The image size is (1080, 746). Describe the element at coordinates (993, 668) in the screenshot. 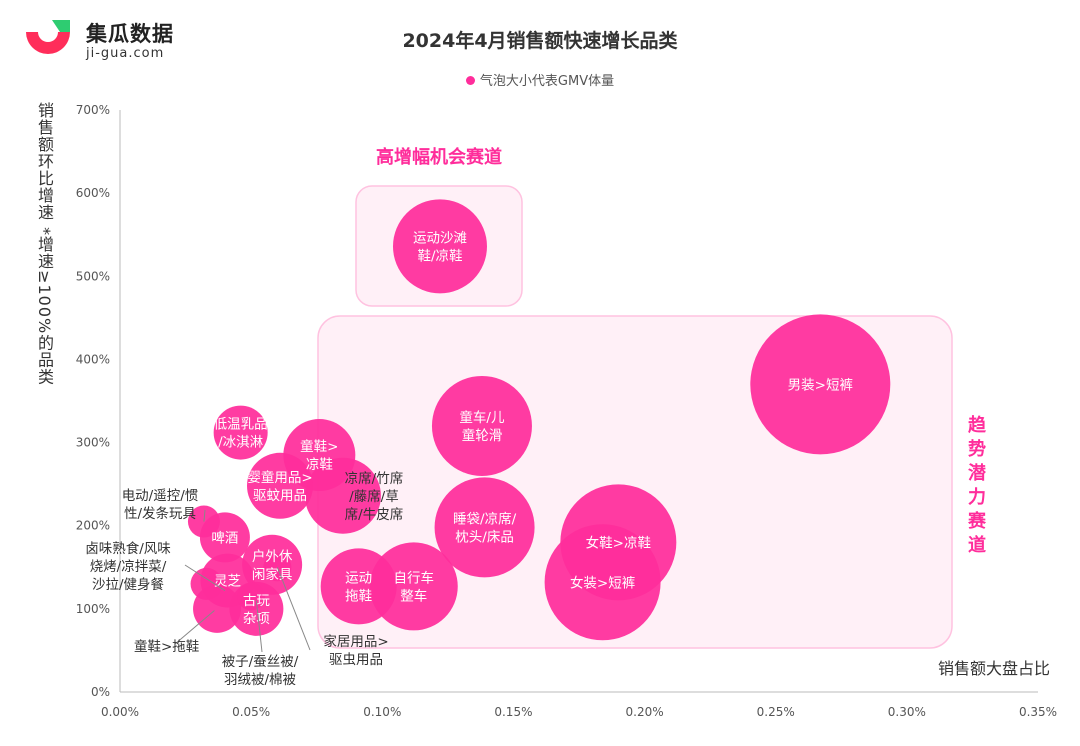

I see `x-axis-label: 销售额大盘占比` at that location.